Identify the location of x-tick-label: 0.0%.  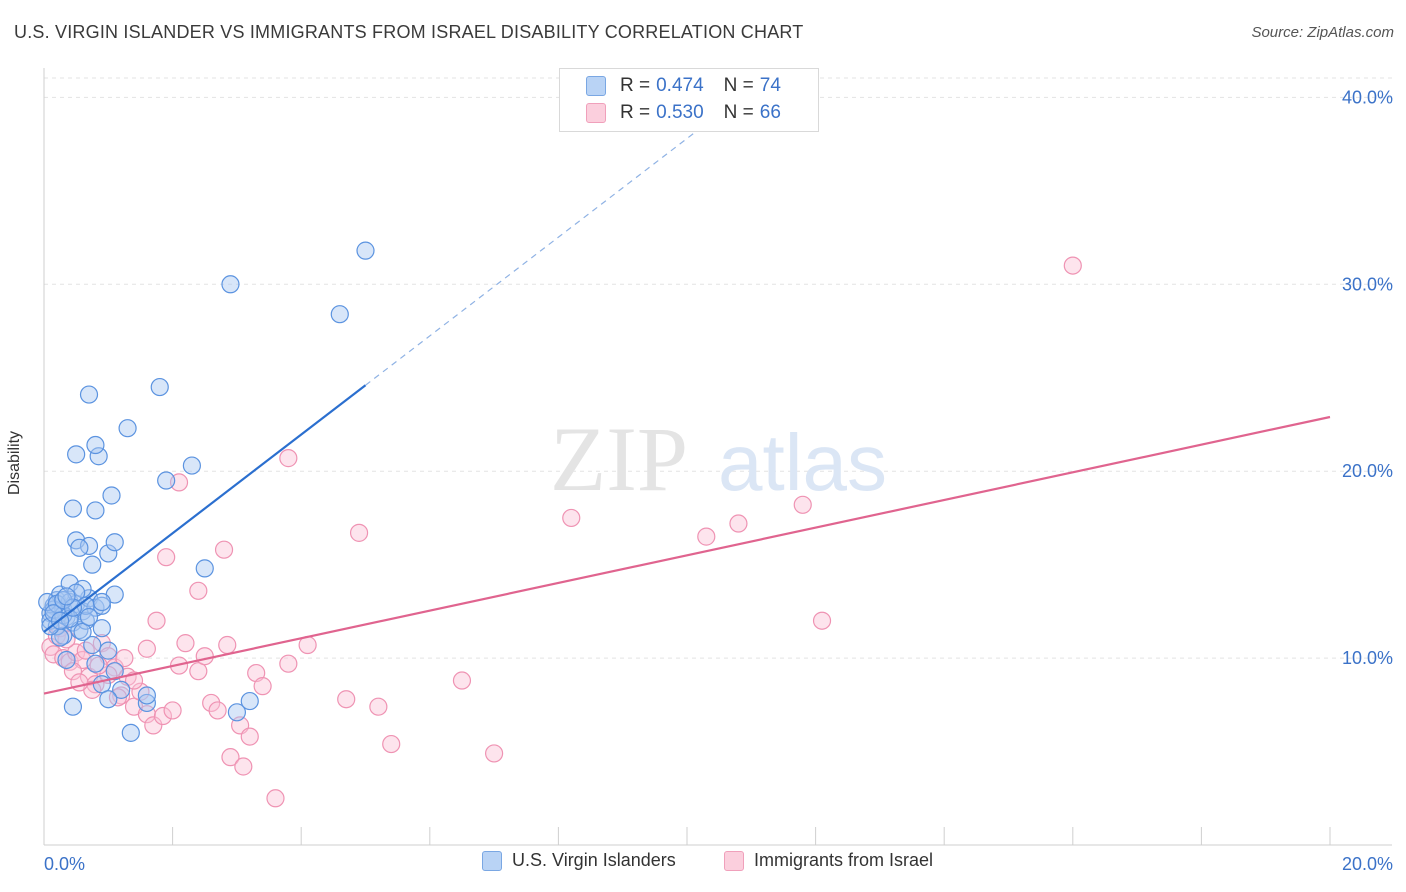
(64, 864).